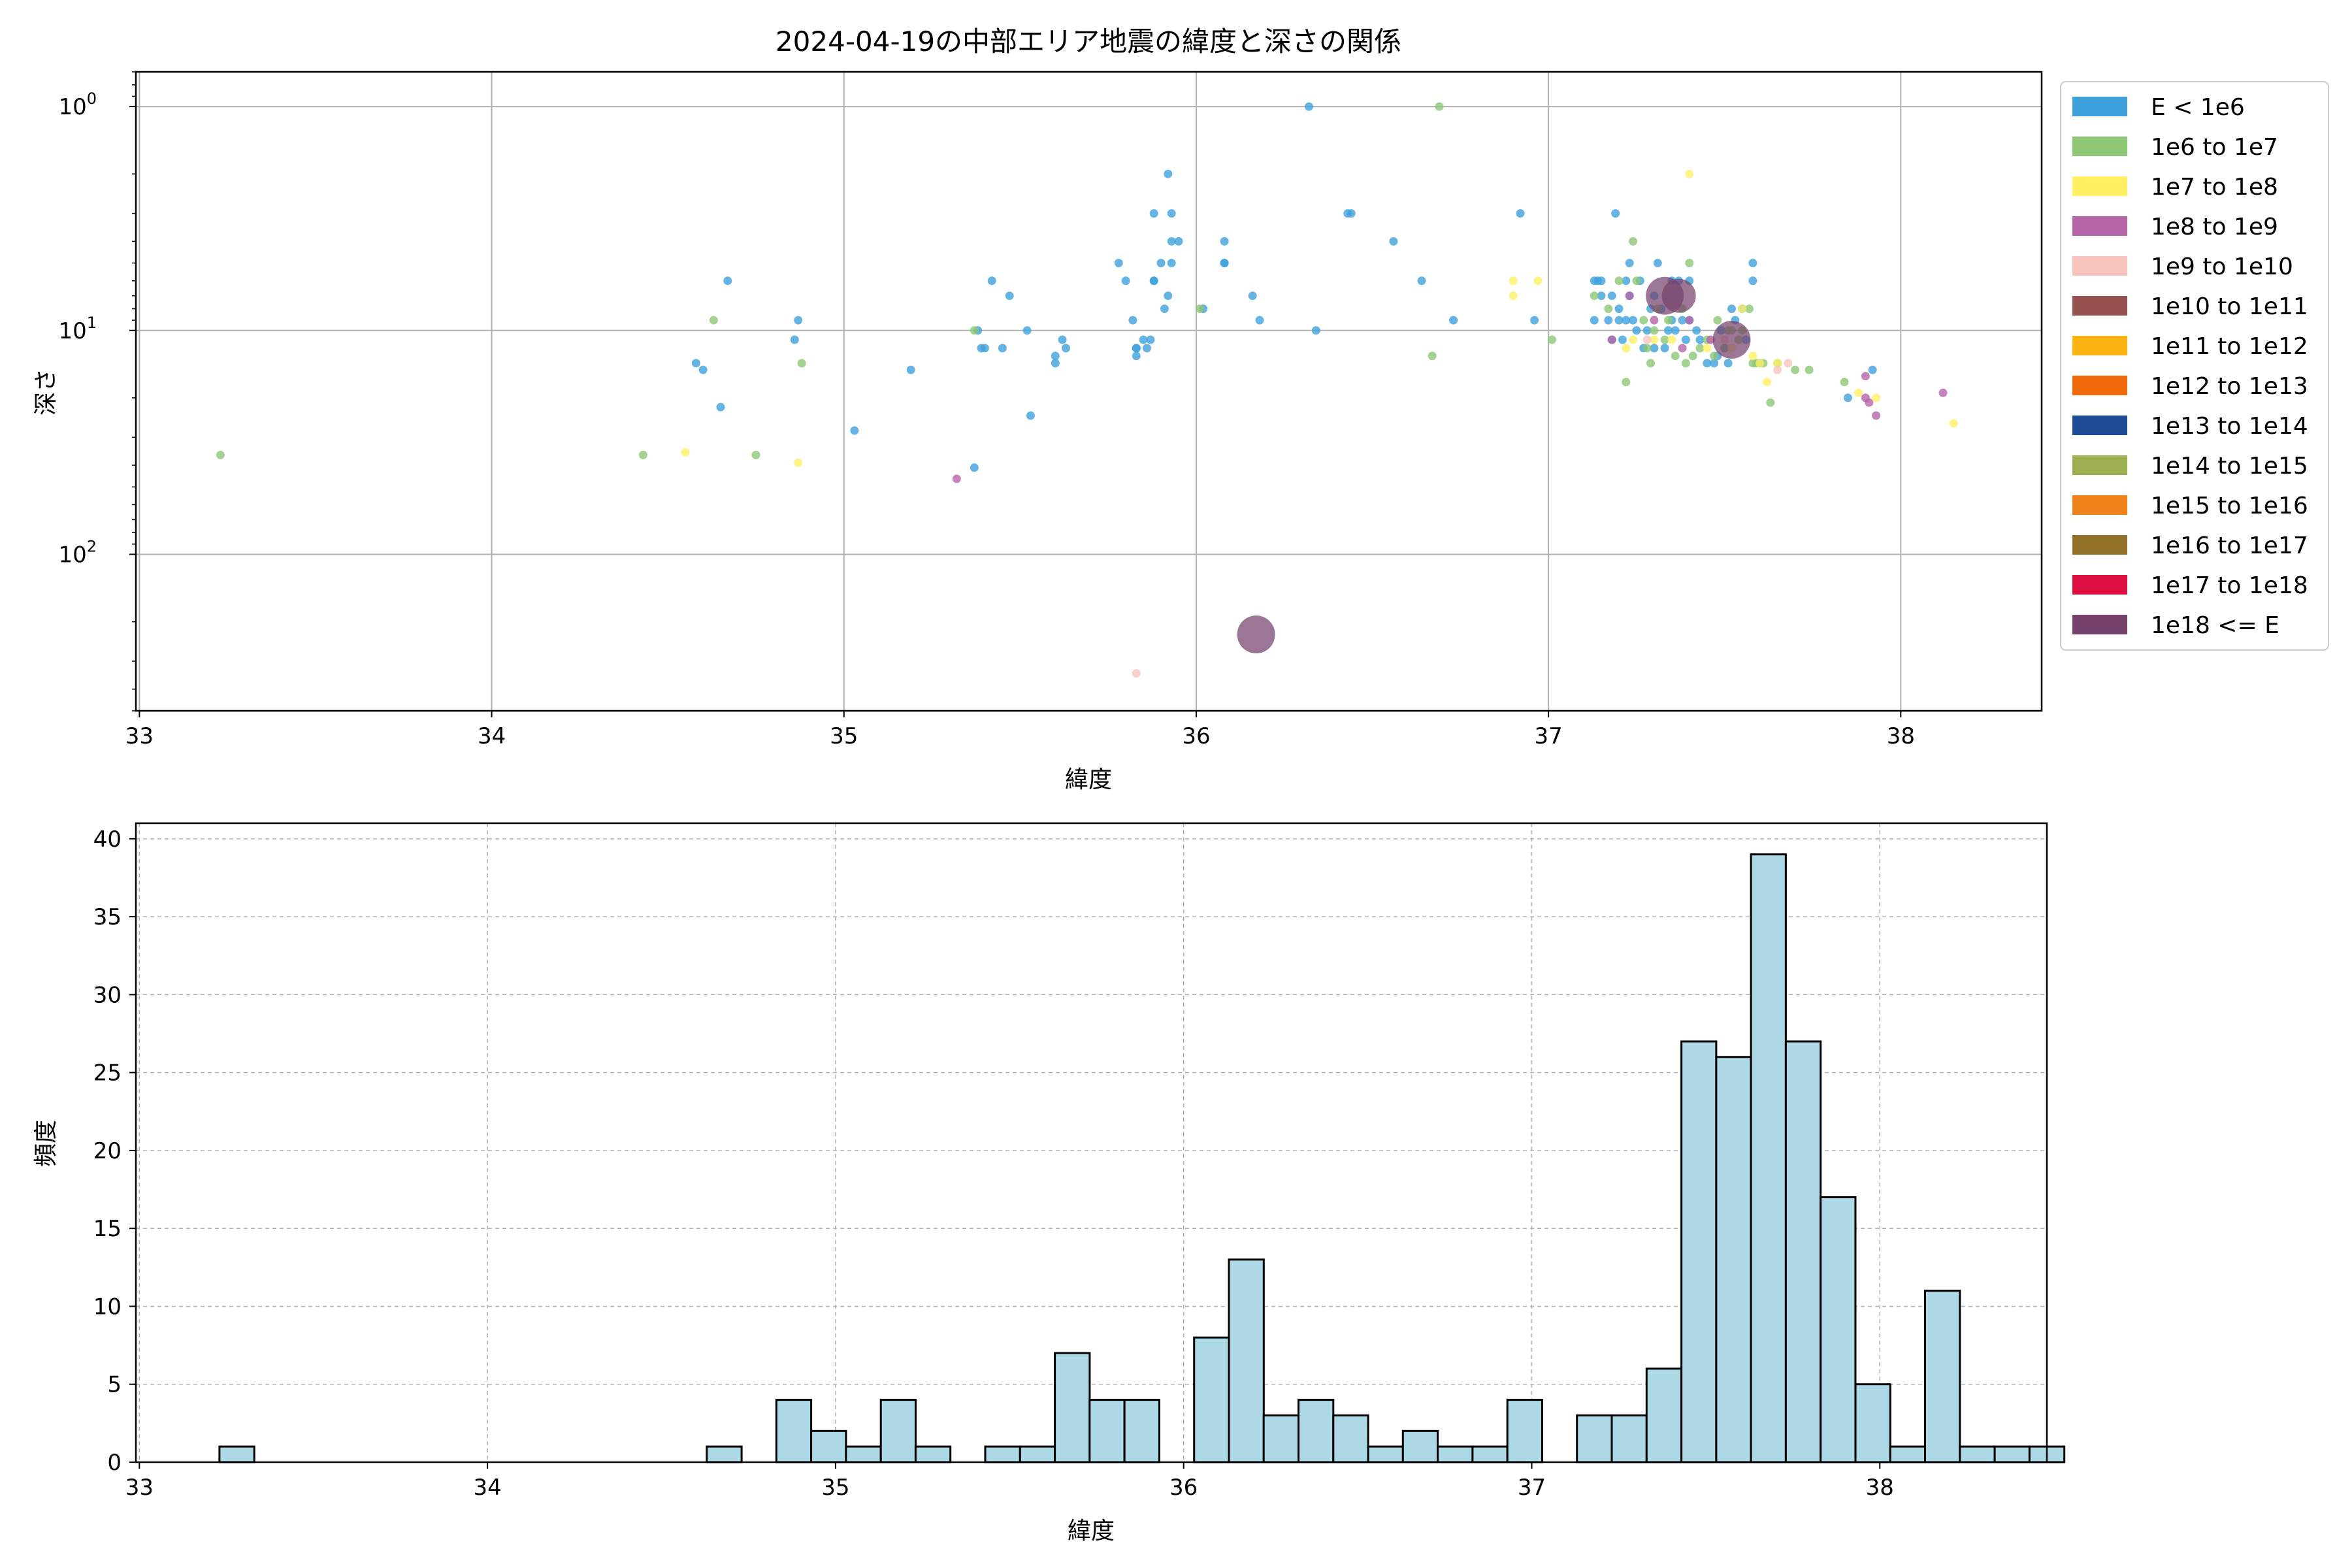 This screenshot has height=1568, width=2352. Describe the element at coordinates (2214, 147) in the screenshot. I see `legend-label-1e6-to-1e7: 1e6 to 1e7` at that location.